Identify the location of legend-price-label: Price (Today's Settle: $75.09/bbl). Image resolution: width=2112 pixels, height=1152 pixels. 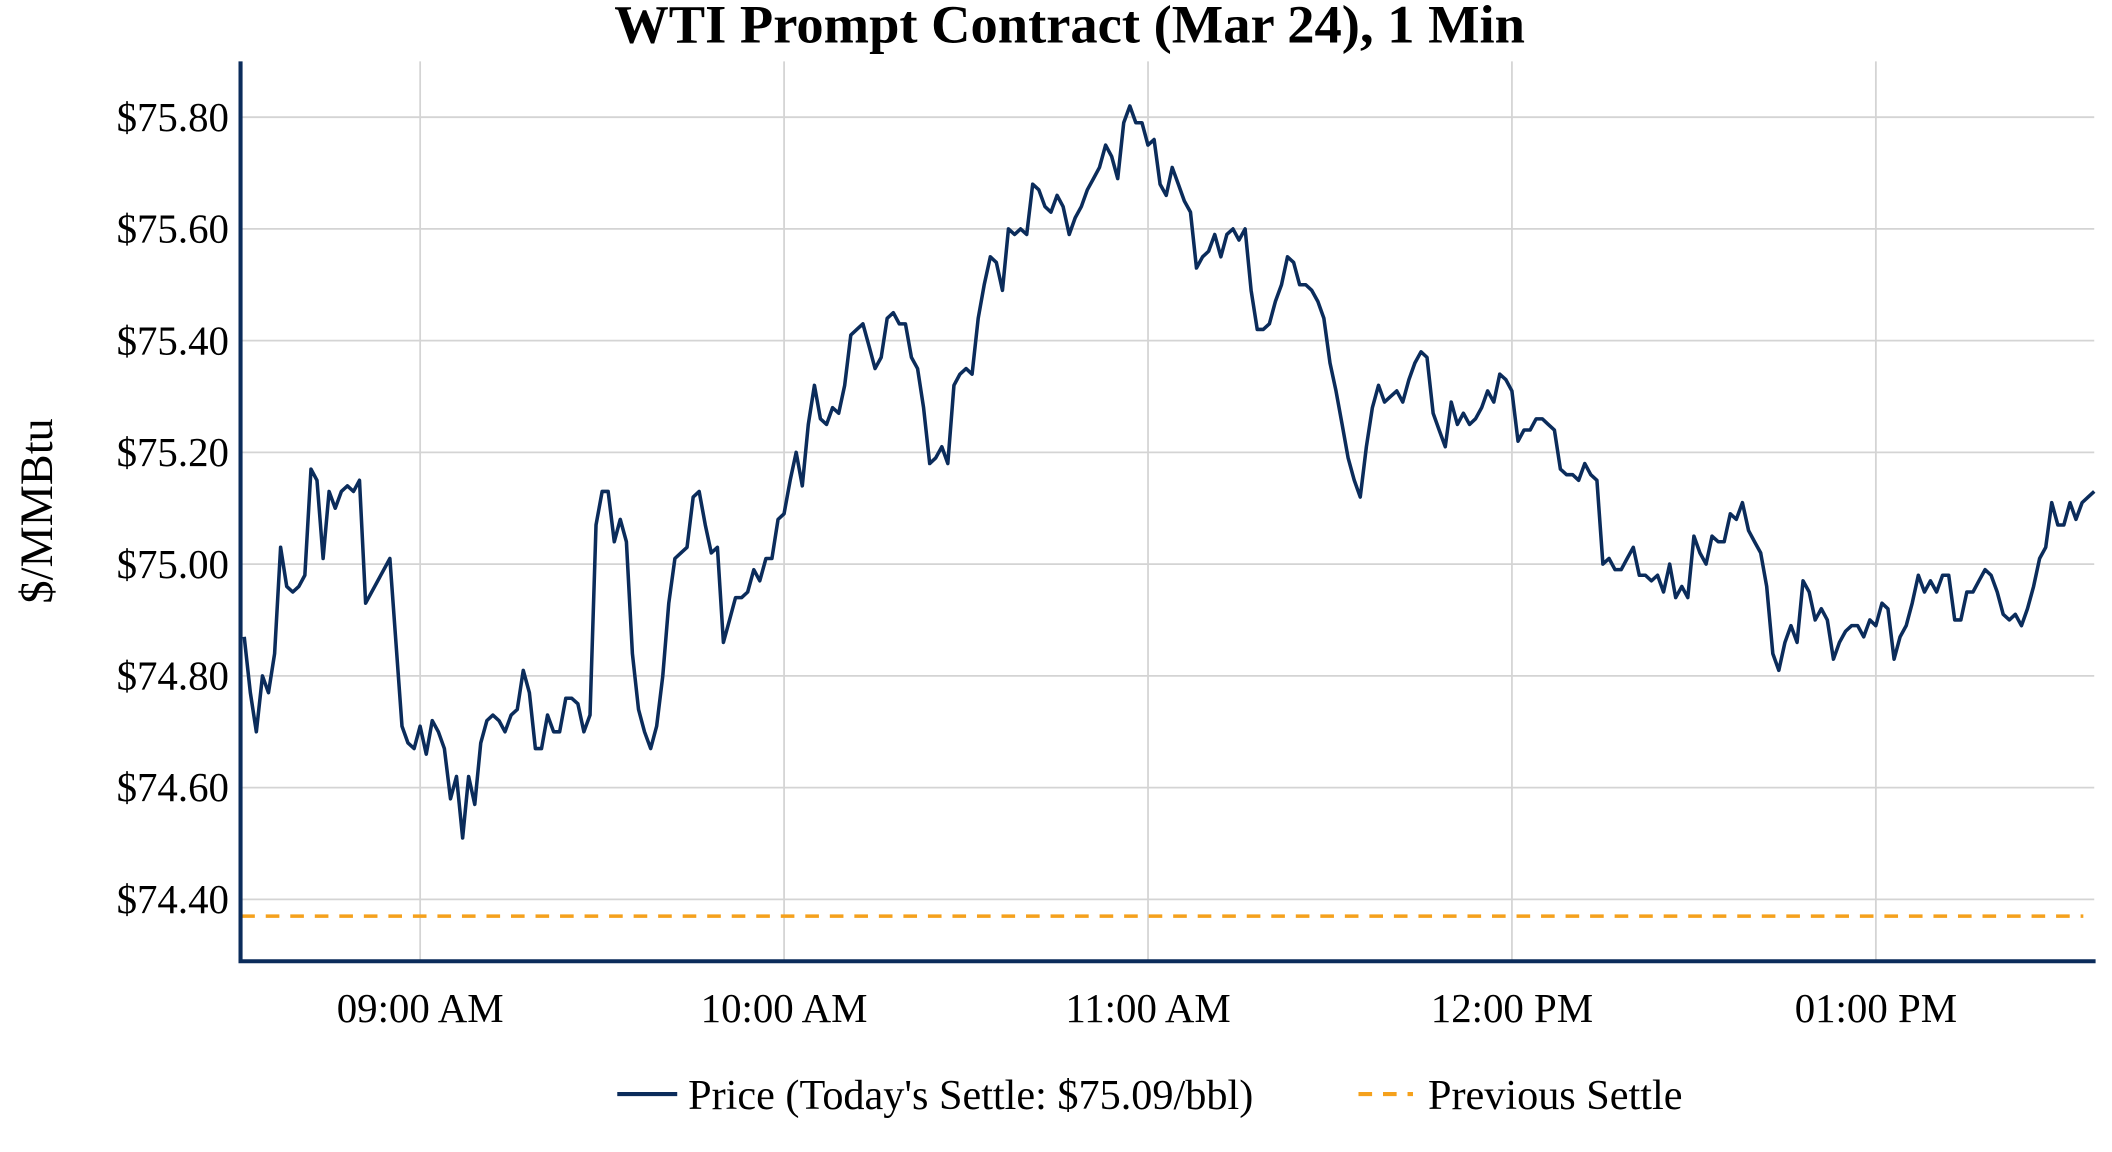
(970, 1095).